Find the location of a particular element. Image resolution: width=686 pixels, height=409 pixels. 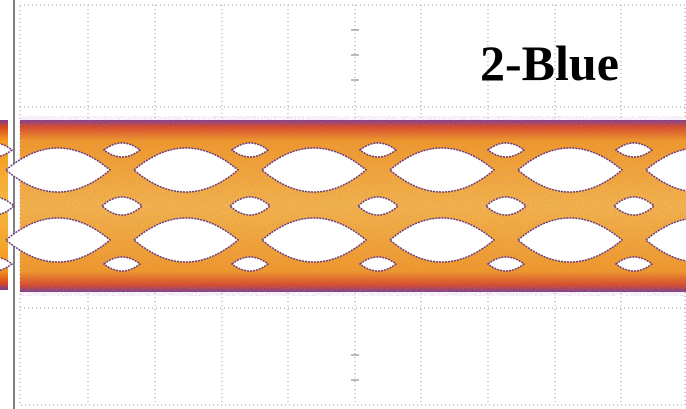

channel-label: 2-Blue is located at coordinates (549, 63).